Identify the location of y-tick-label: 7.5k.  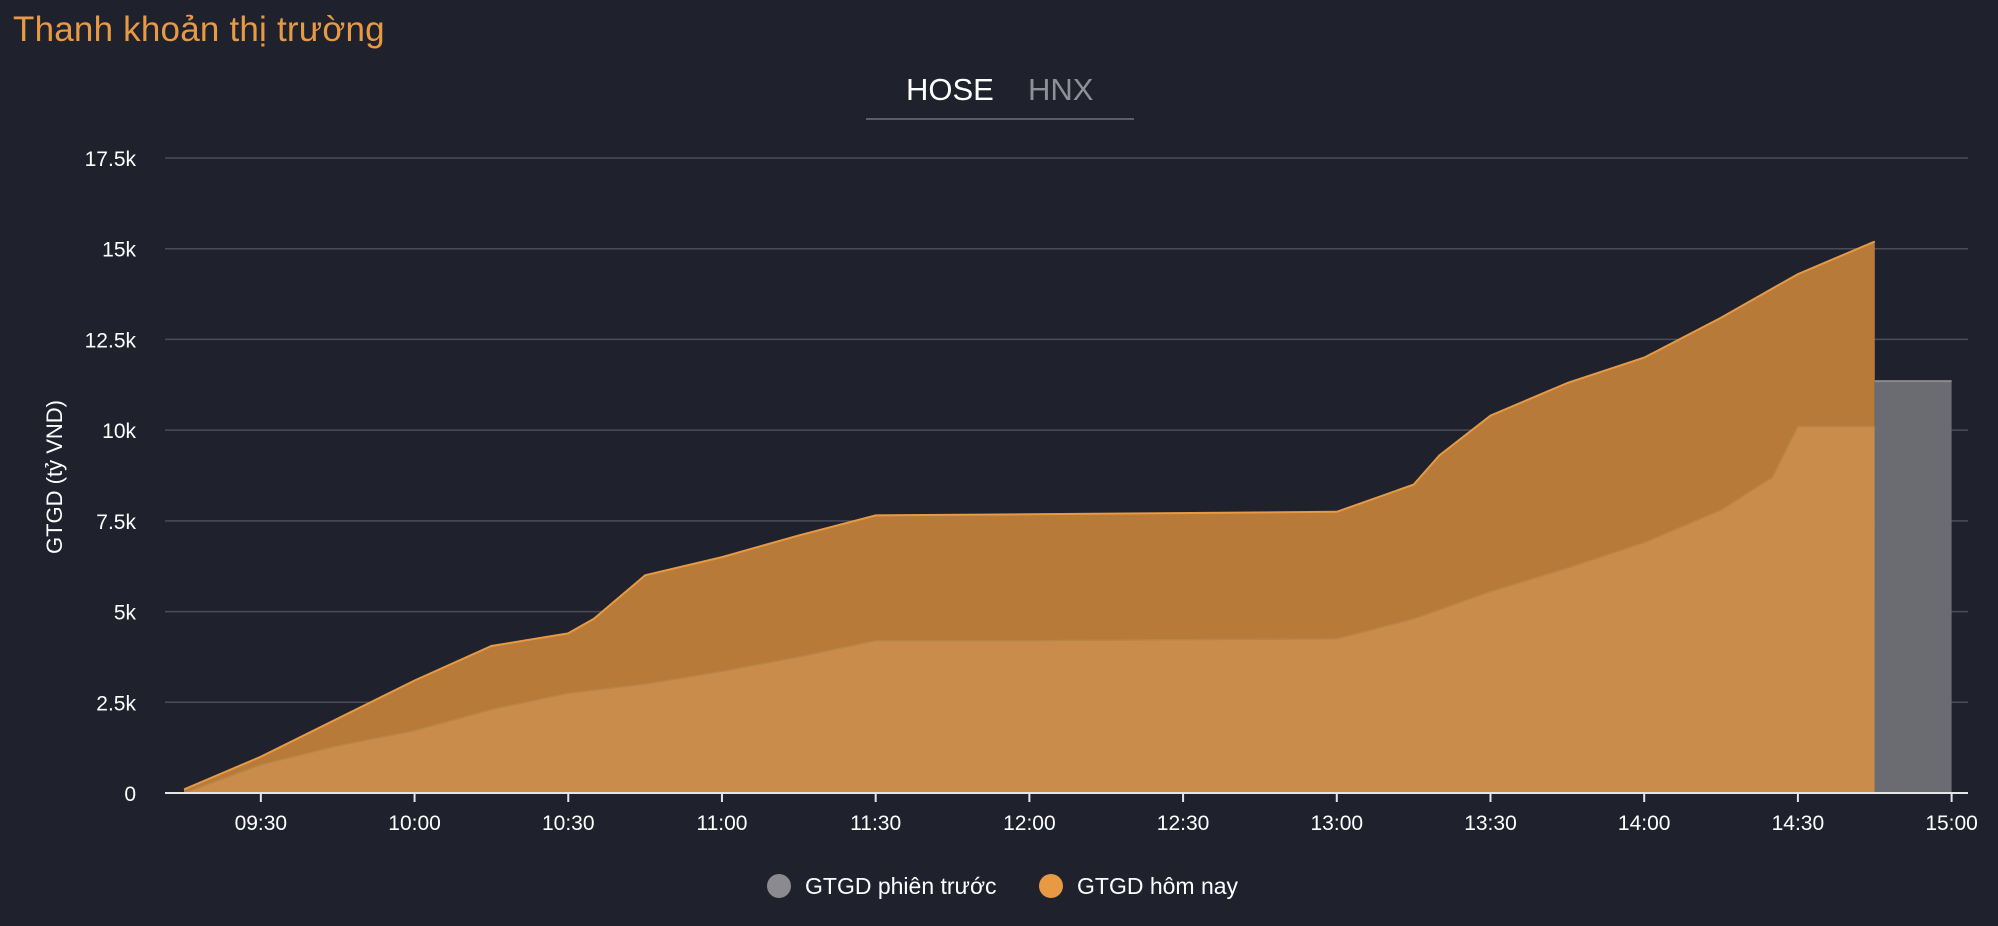
(116, 522).